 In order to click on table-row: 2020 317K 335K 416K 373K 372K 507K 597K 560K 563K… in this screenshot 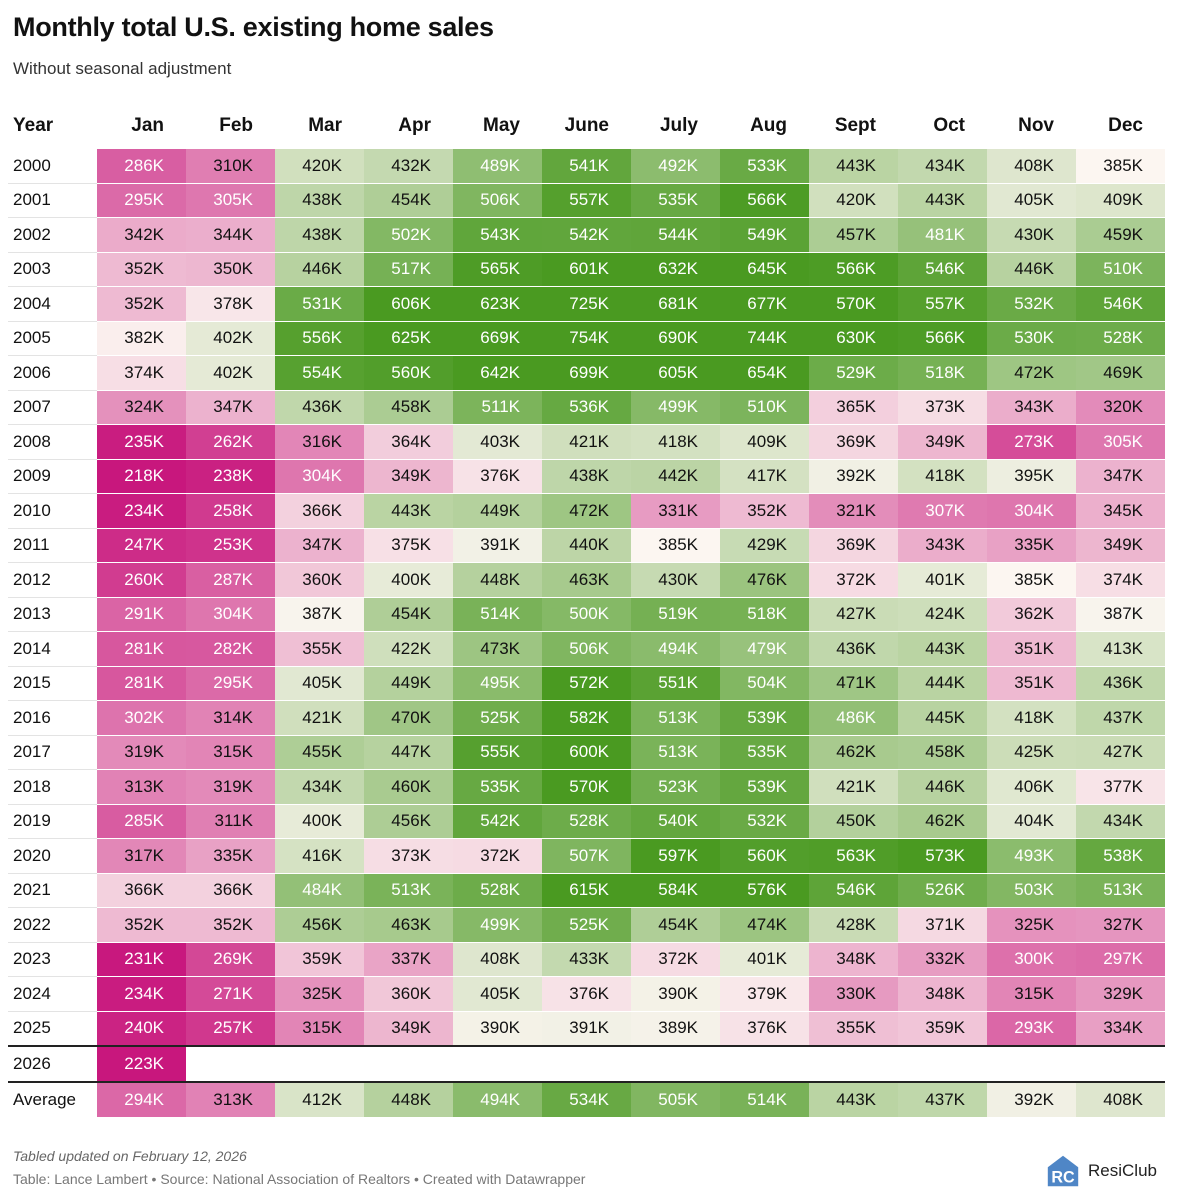, I will do `click(586, 856)`.